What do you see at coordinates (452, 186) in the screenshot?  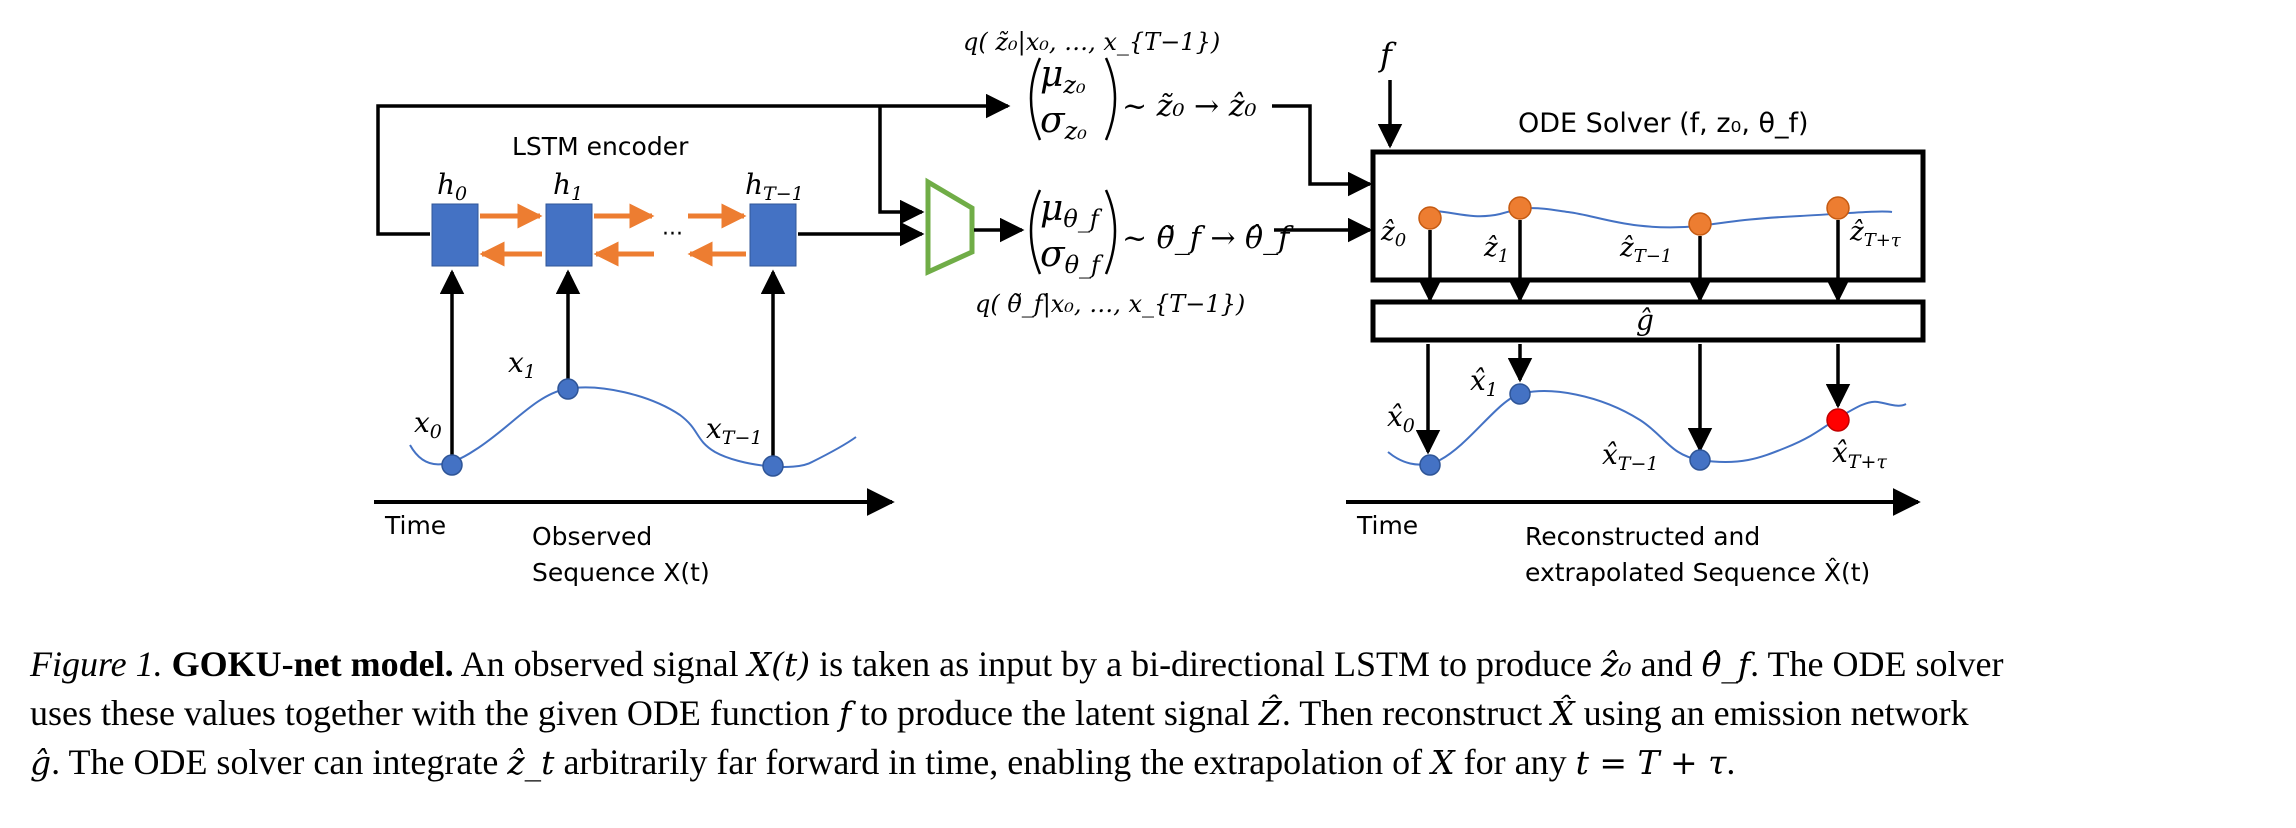 I see `hidden-state-label-0: h0` at bounding box center [452, 186].